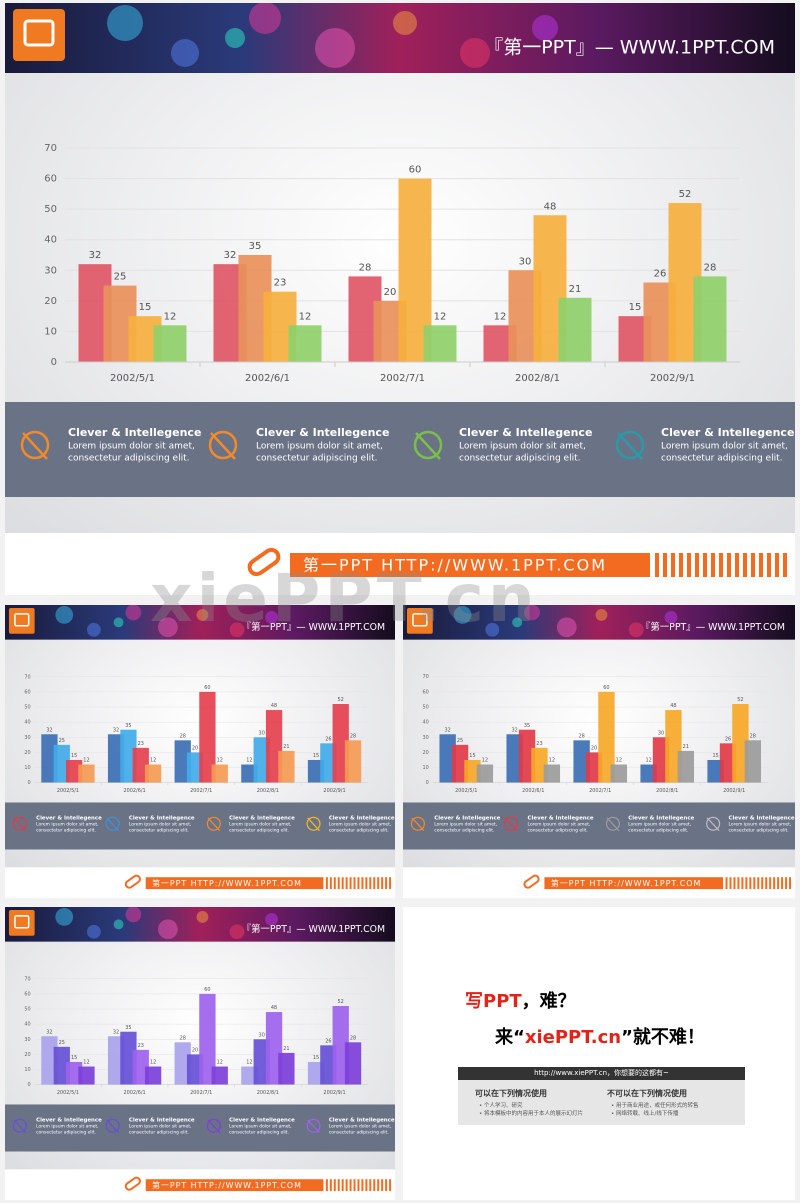 The height and width of the screenshot is (1203, 800). Describe the element at coordinates (200, 924) in the screenshot. I see `header-band` at that location.